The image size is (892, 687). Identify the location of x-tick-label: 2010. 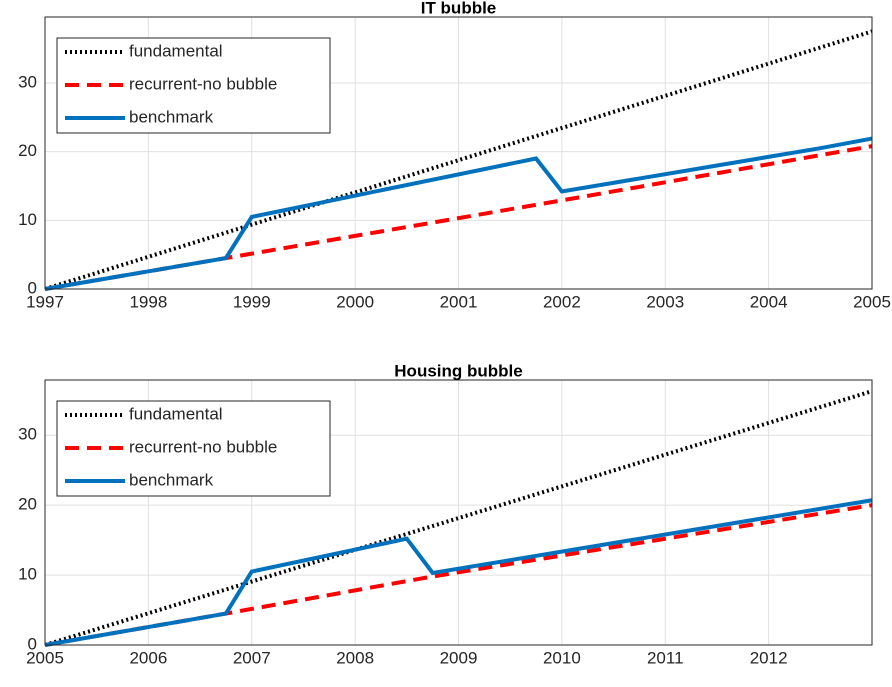
(562, 657).